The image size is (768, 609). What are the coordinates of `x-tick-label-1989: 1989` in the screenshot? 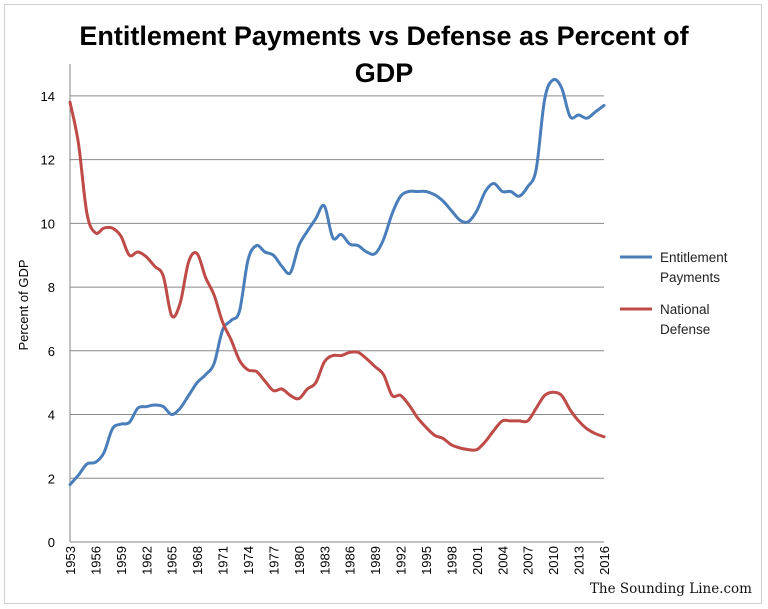 It's located at (375, 560).